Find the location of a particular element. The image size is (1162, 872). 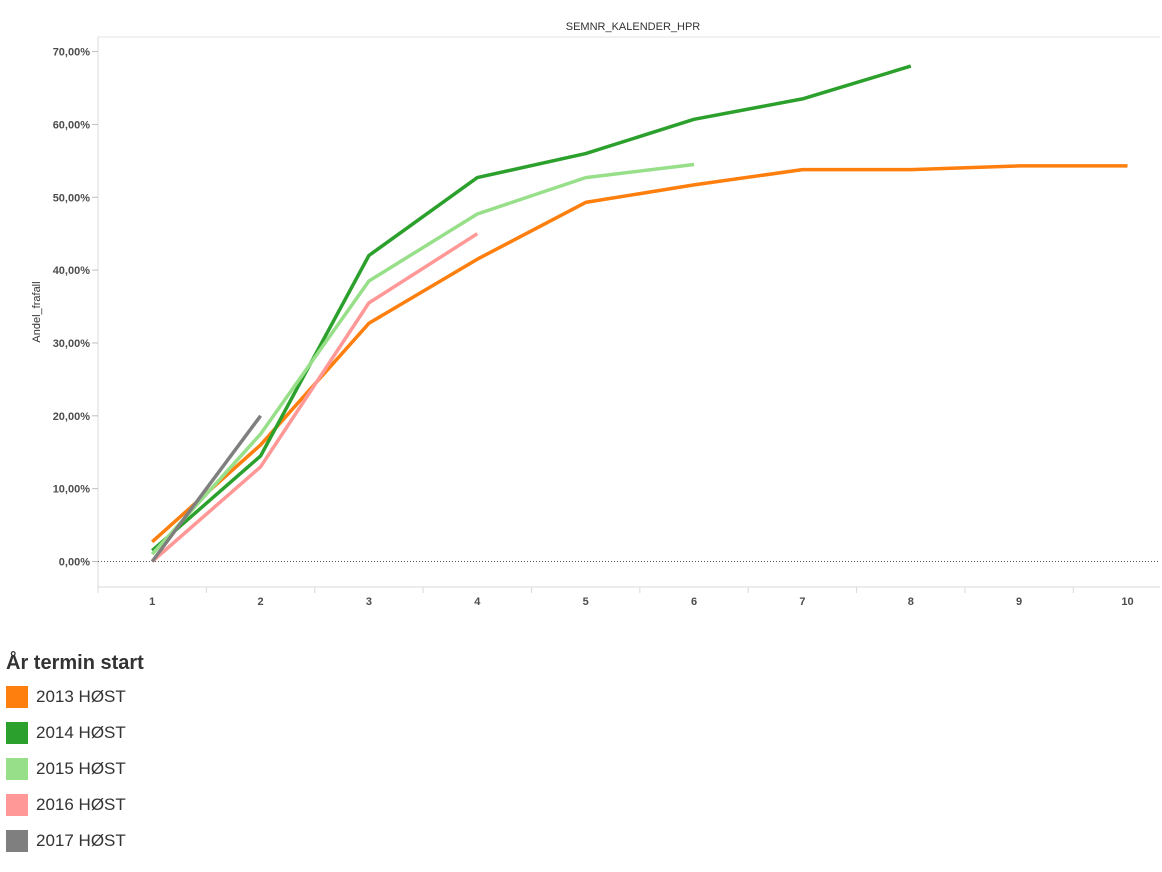

legend-title: År termin start is located at coordinates (75, 663).